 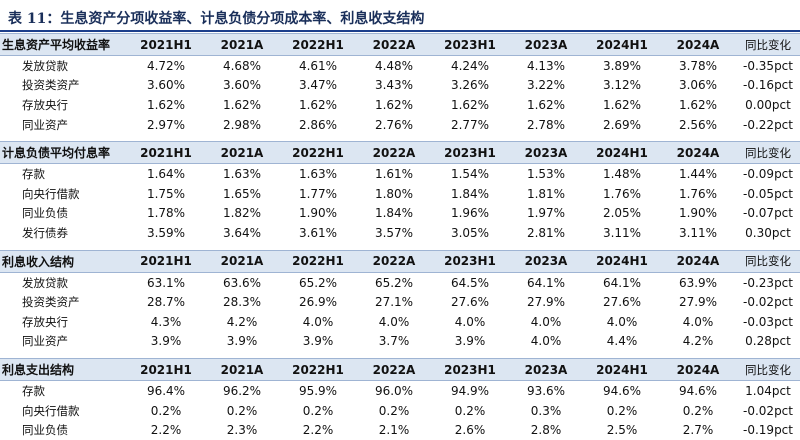 I want to click on value-cell: 2.8%, so click(x=546, y=430).